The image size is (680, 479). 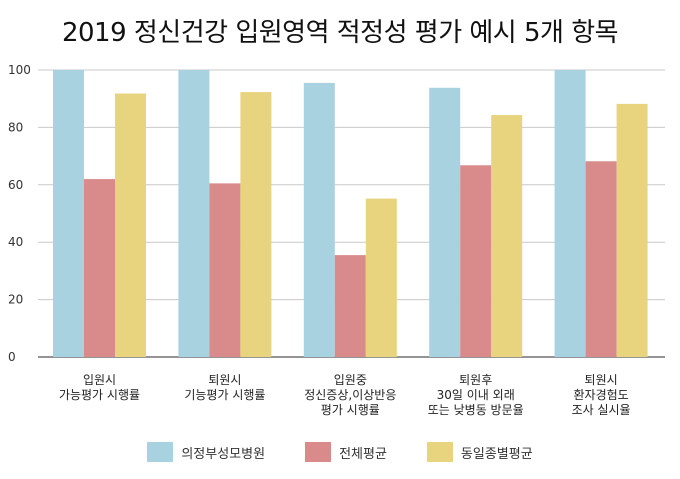 What do you see at coordinates (15, 242) in the screenshot?
I see `y-tick-label: 40` at bounding box center [15, 242].